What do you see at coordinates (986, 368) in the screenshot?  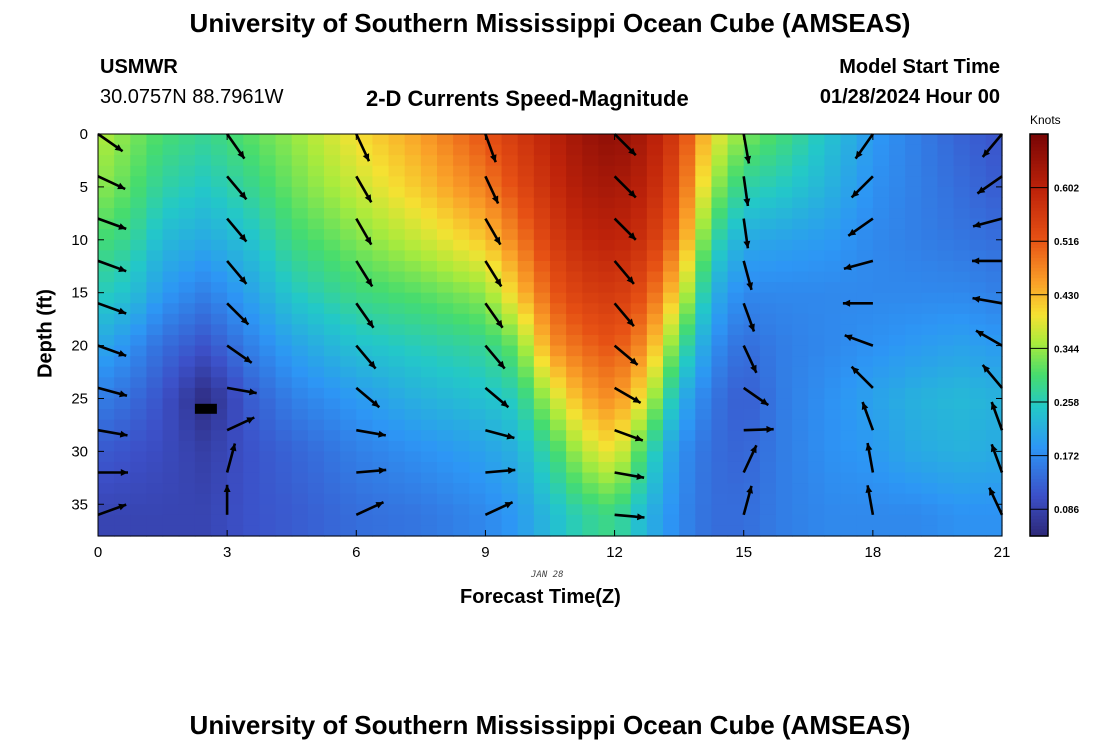 I see `vector-head` at bounding box center [986, 368].